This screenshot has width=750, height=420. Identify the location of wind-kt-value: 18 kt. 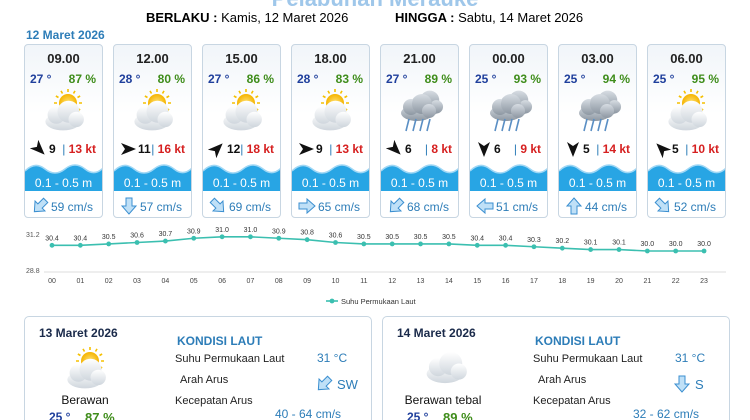
(260, 149).